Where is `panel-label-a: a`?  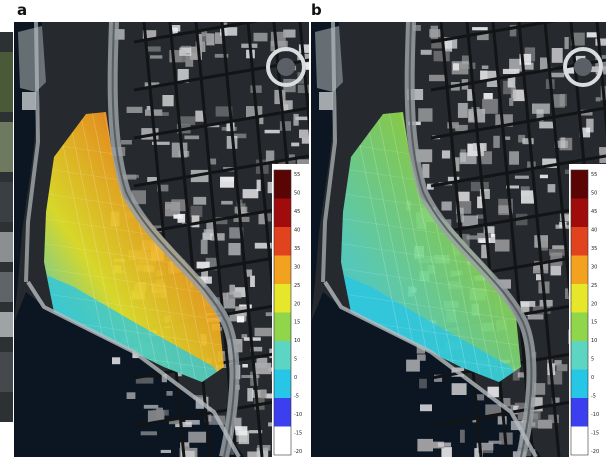 panel-label-a: a is located at coordinates (22, 10).